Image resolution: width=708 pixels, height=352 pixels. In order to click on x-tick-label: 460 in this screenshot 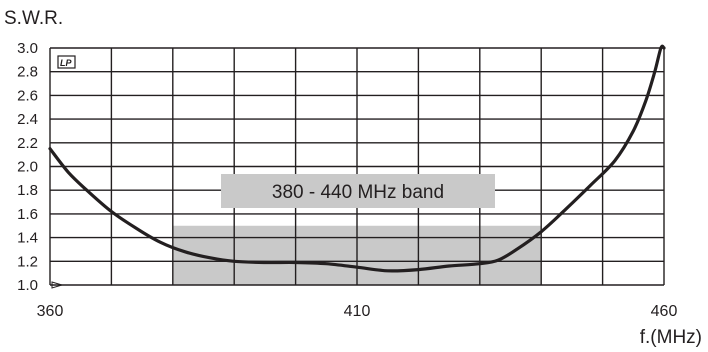, I will do `click(664, 311)`.